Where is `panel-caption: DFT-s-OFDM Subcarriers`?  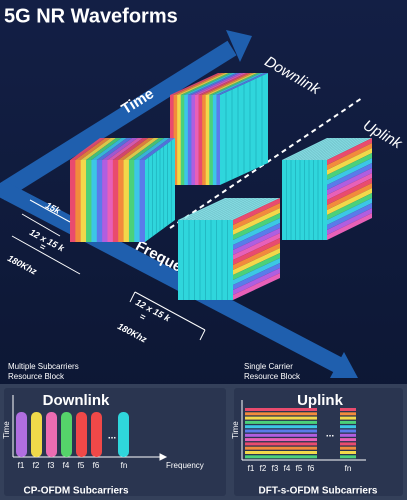 panel-caption: DFT-s-OFDM Subcarriers is located at coordinates (318, 491).